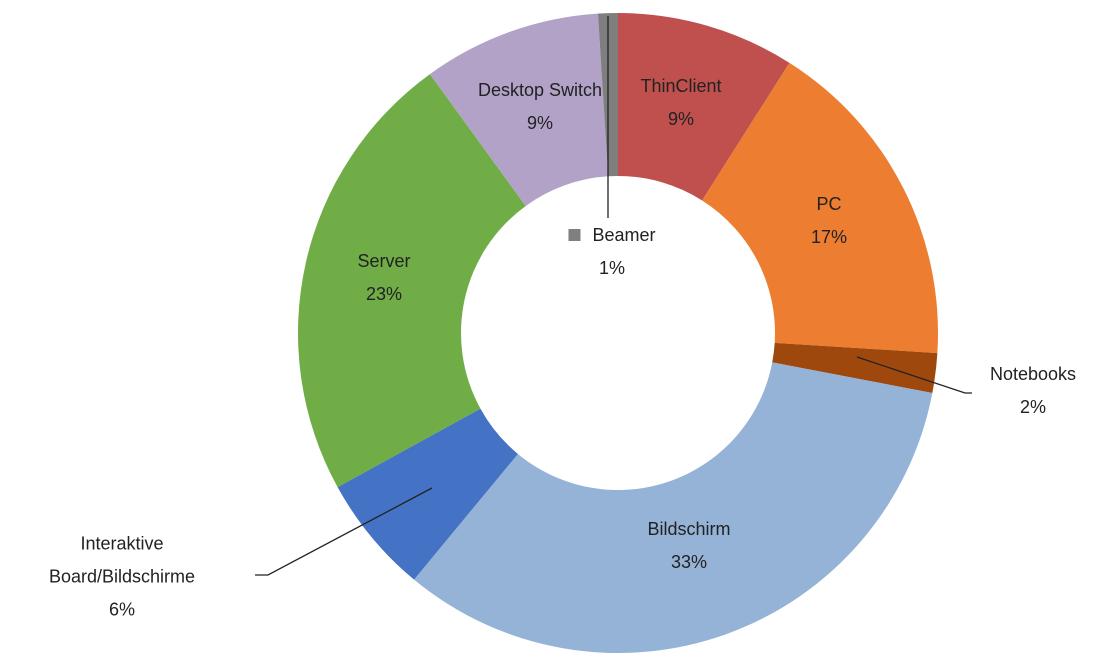 This screenshot has width=1098, height=653. Describe the element at coordinates (383, 278) in the screenshot. I see `data-label: Server 23%` at that location.